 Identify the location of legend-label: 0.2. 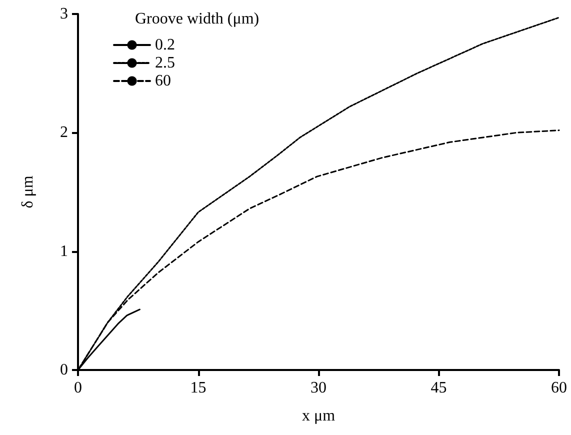
(165, 45).